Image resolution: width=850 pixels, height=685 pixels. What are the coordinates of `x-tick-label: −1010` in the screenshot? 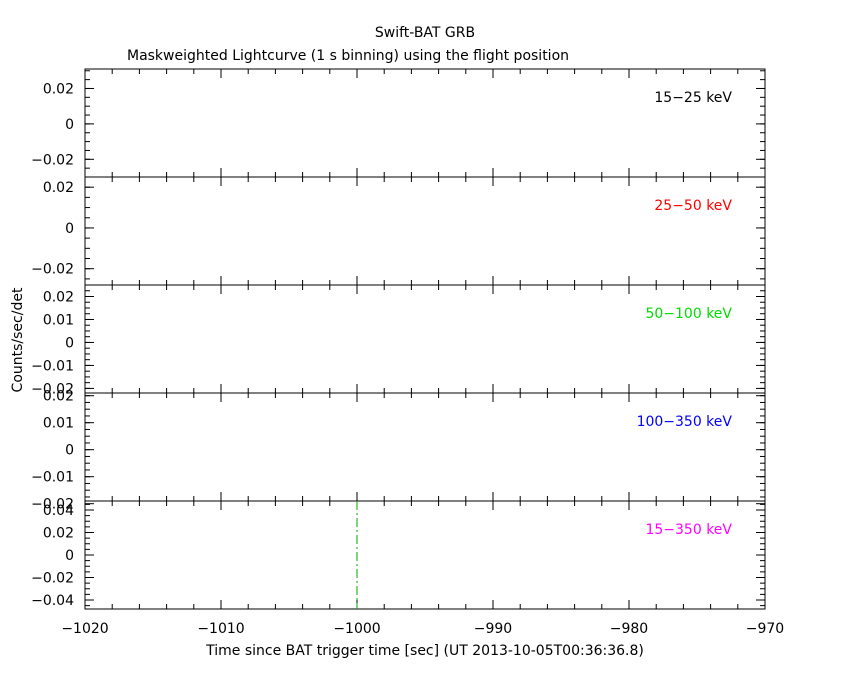 It's located at (220, 629).